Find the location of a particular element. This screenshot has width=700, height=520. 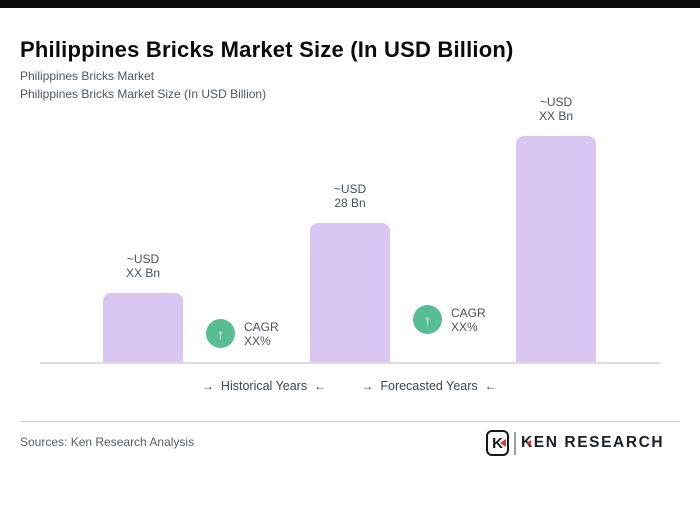

subtitle-line-1: Philippines Bricks Market is located at coordinates (87, 76).